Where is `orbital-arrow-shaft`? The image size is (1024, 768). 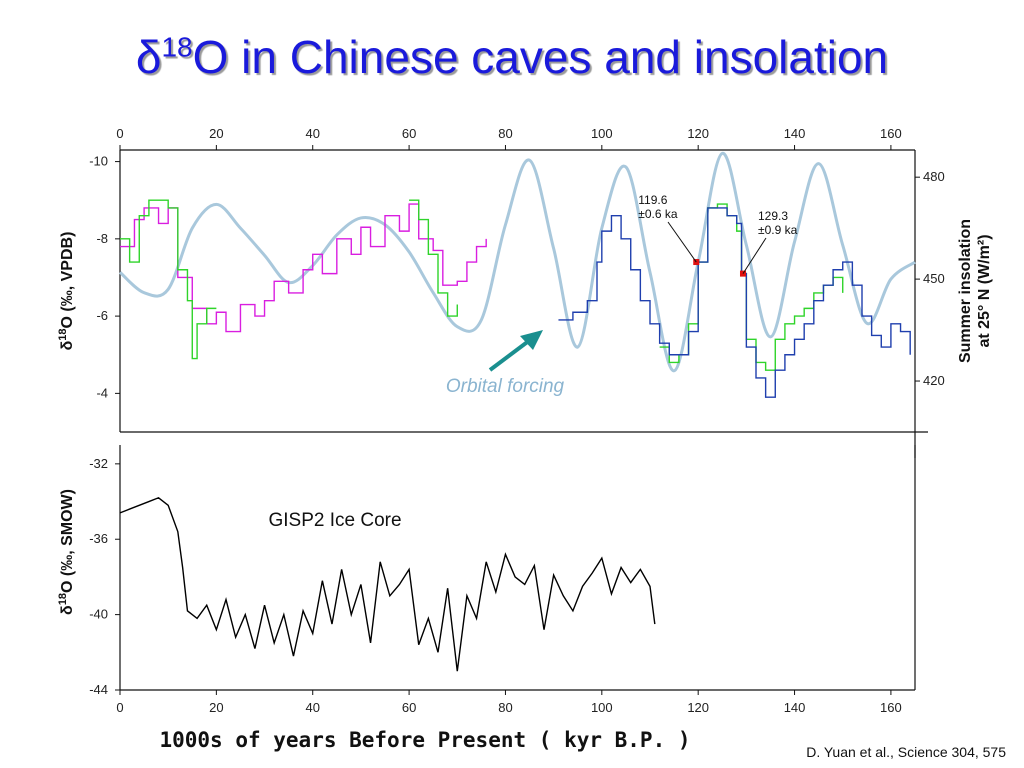 orbital-arrow-shaft is located at coordinates (510, 355).